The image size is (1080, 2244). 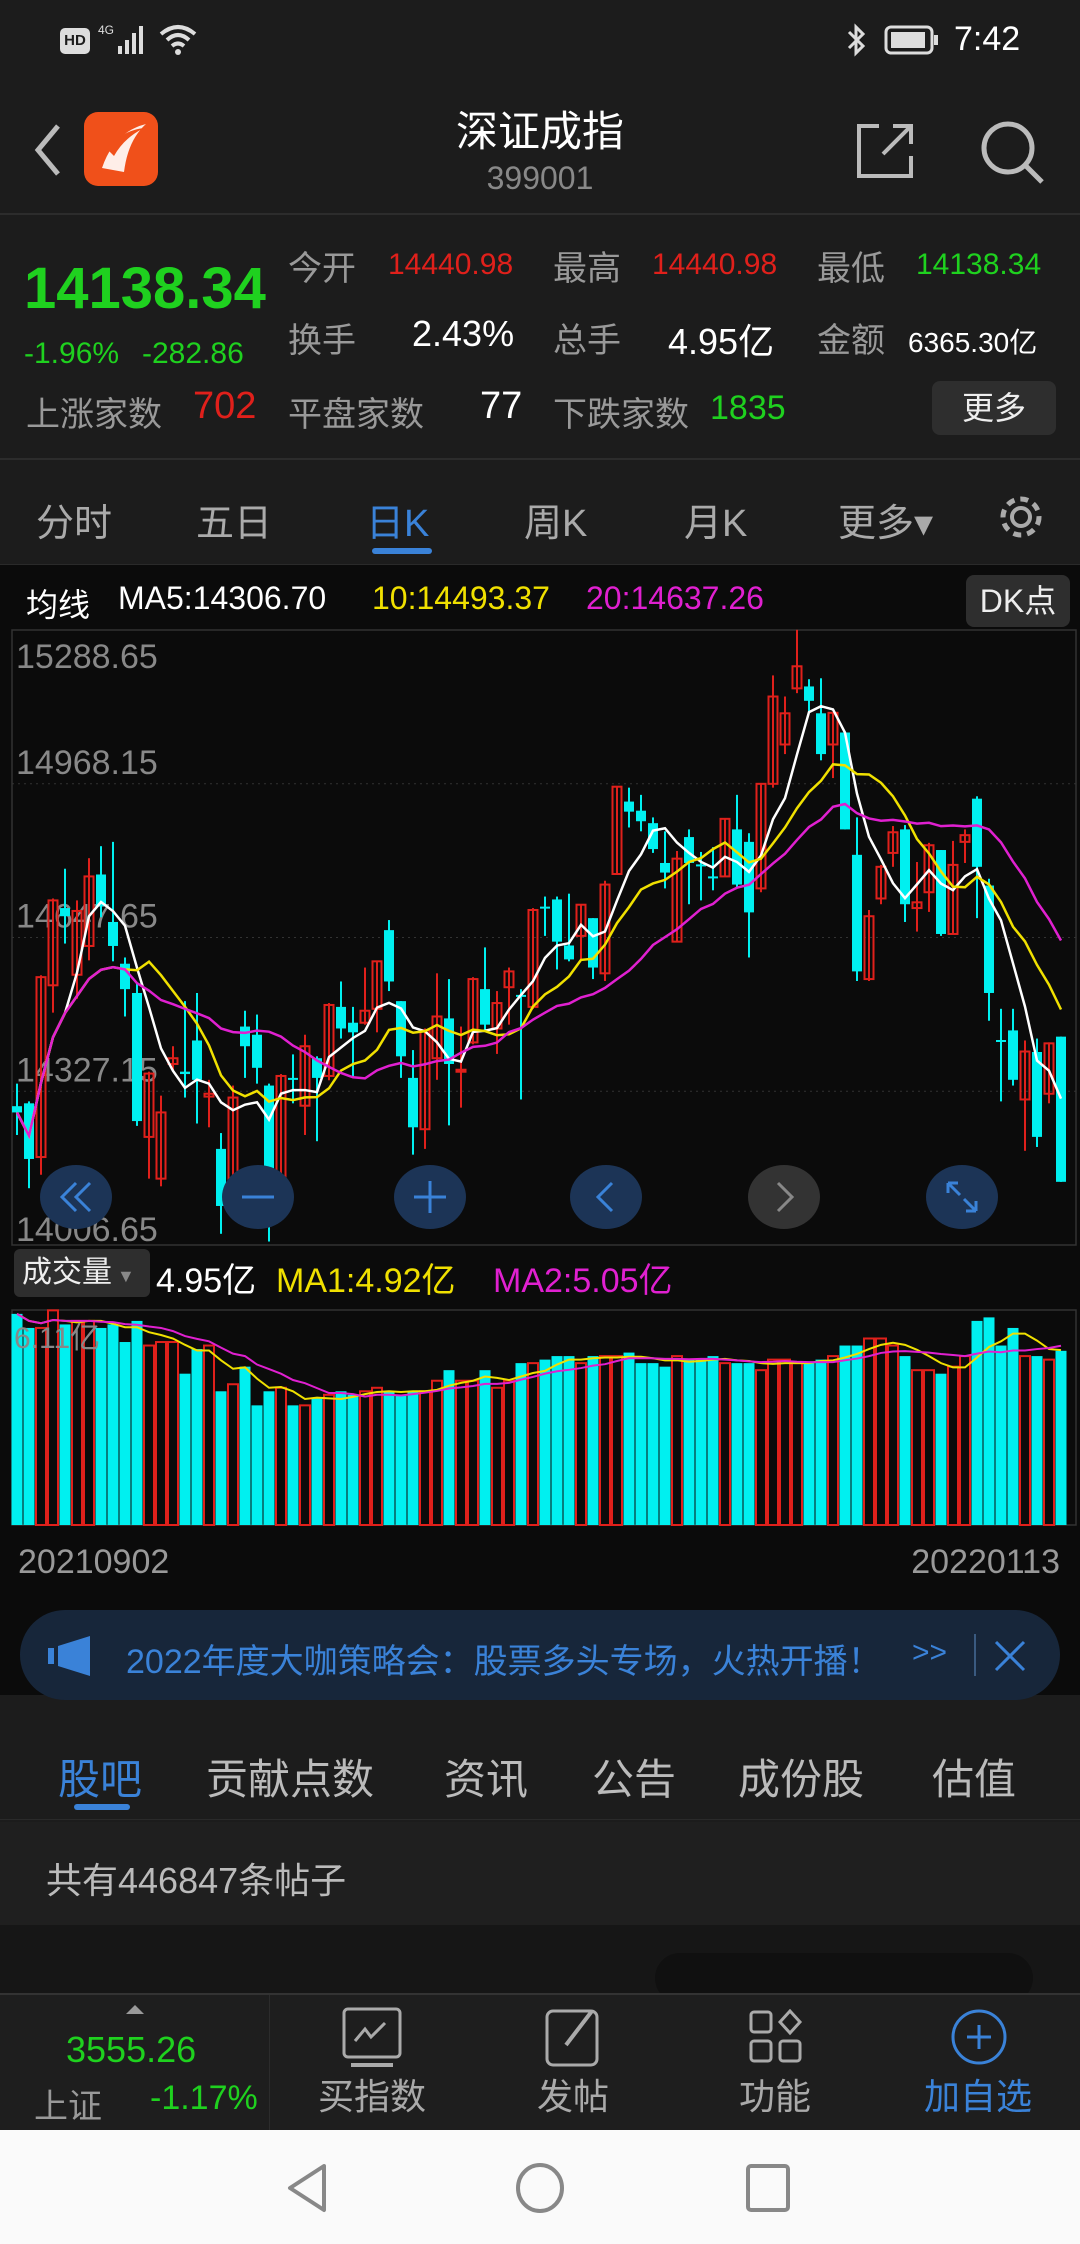 What do you see at coordinates (540, 1769) in the screenshot?
I see `content-tabs: 股吧 贡献点数 资讯 公告 成份股 估值` at bounding box center [540, 1769].